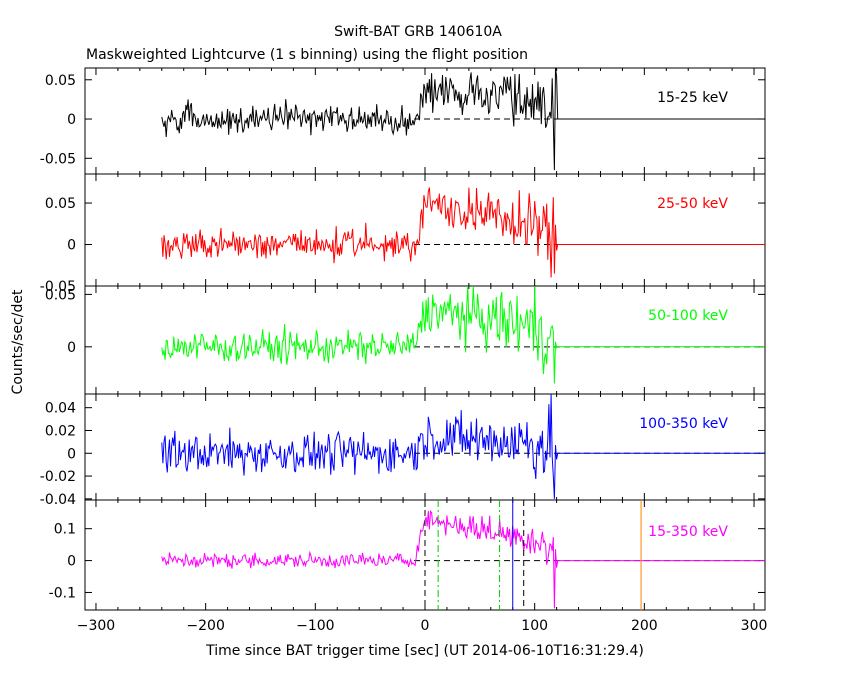 The height and width of the screenshot is (680, 850). I want to click on y-tick-label: -0.04, so click(58, 500).